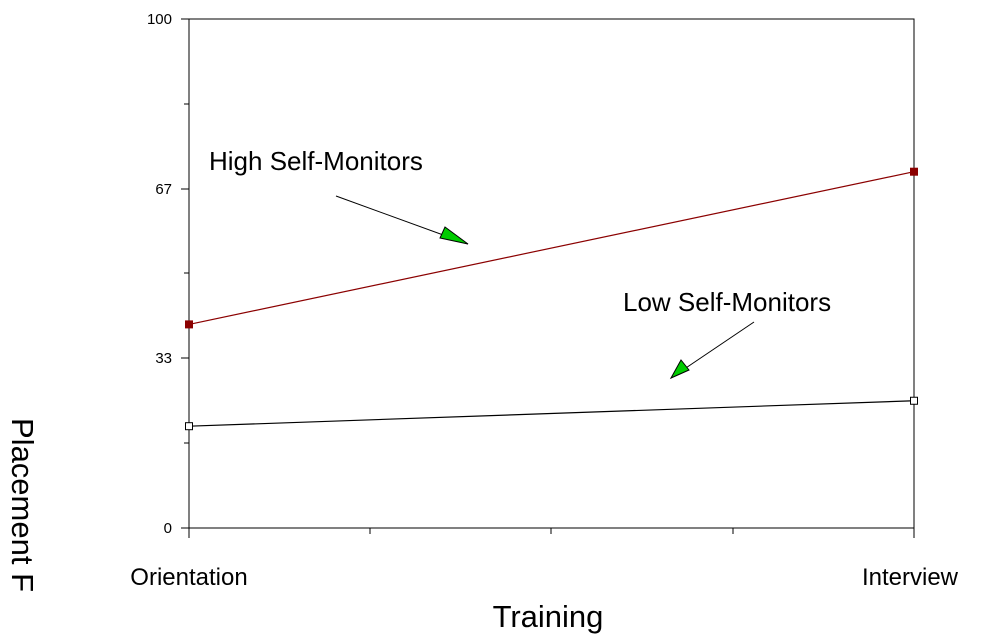 The height and width of the screenshot is (636, 984). I want to click on x-axis-title: Training, so click(548, 616).